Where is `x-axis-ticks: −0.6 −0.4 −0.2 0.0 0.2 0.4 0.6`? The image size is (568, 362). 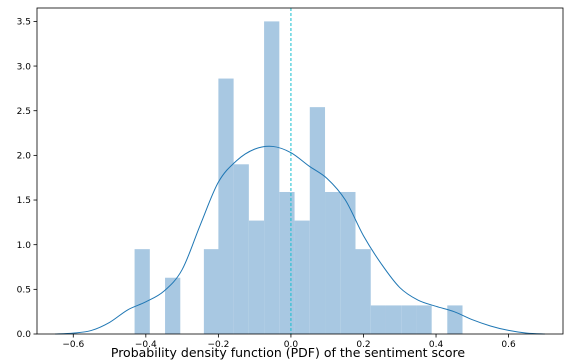
x-axis-ticks: −0.6 −0.4 −0.2 0.0 0.2 0.4 0.6 is located at coordinates (289, 342).